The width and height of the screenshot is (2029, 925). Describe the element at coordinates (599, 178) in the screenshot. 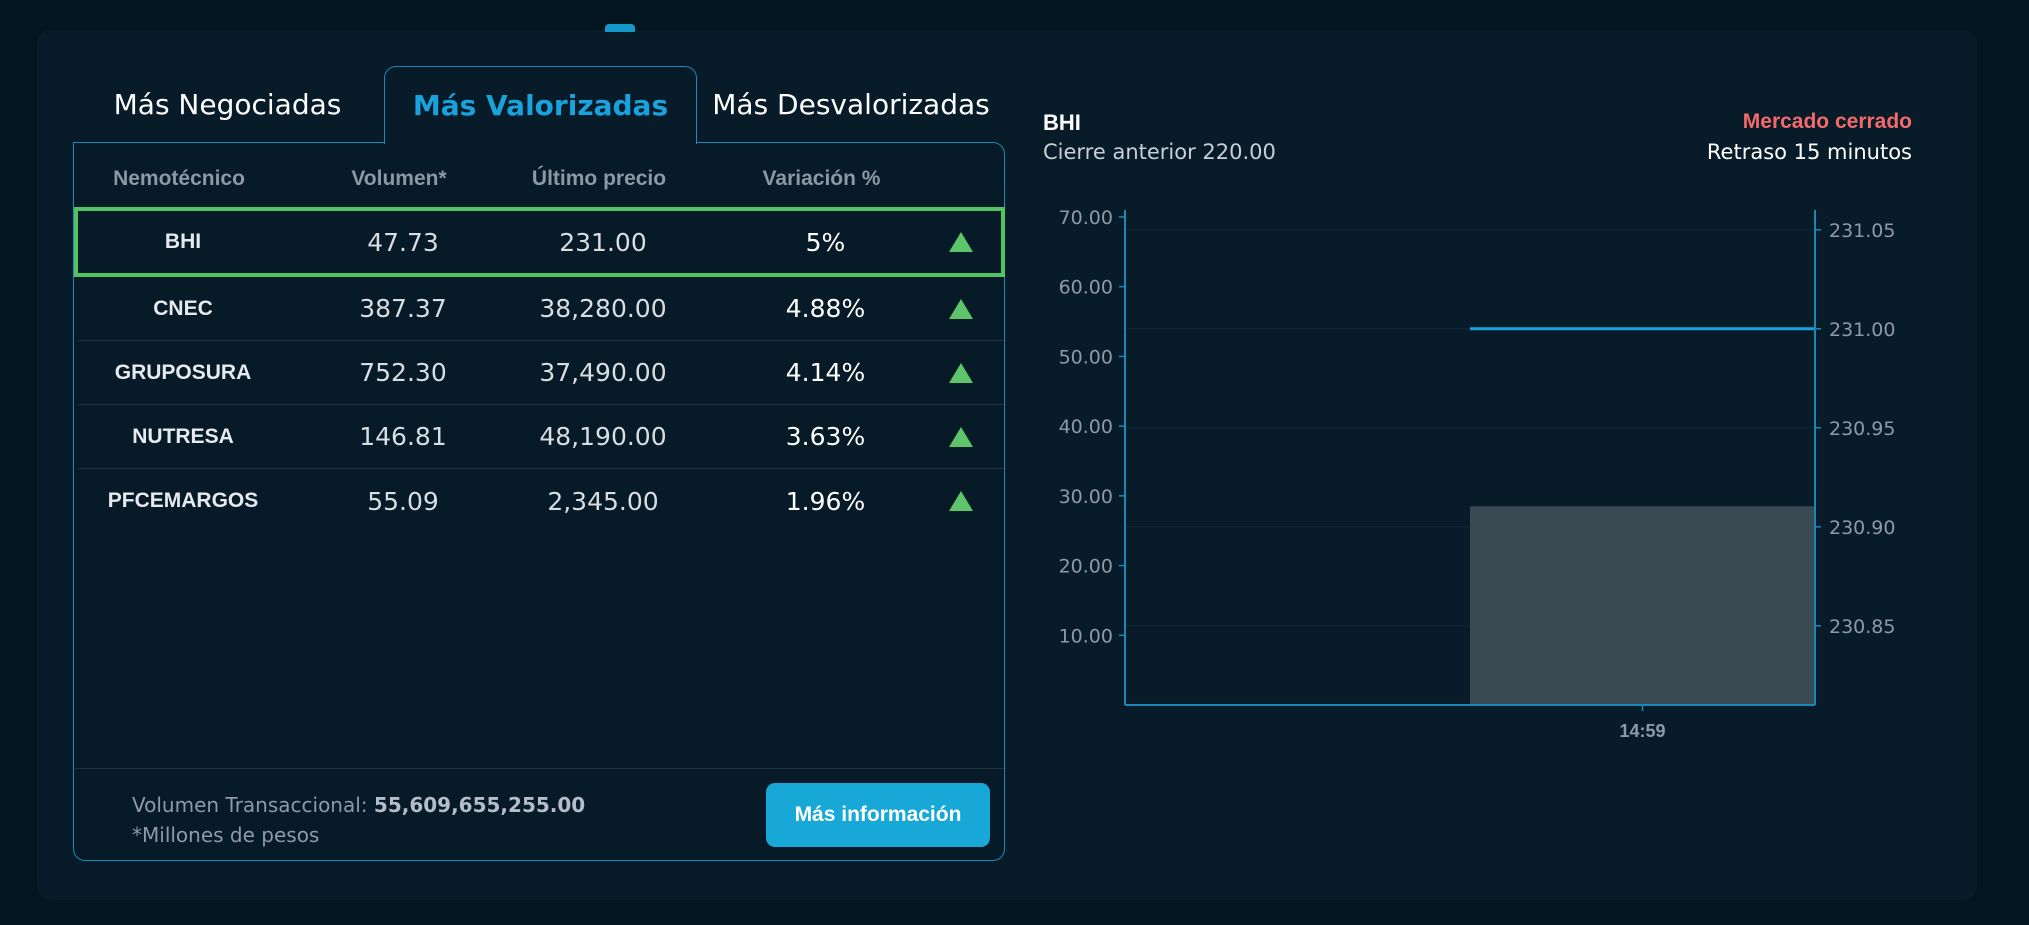

I see `header-ultimo-precio: Último precio` at that location.